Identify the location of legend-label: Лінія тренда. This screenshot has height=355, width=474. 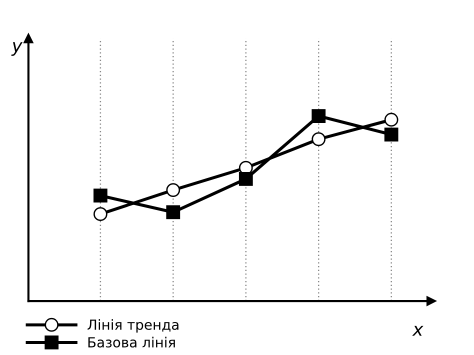
(133, 326).